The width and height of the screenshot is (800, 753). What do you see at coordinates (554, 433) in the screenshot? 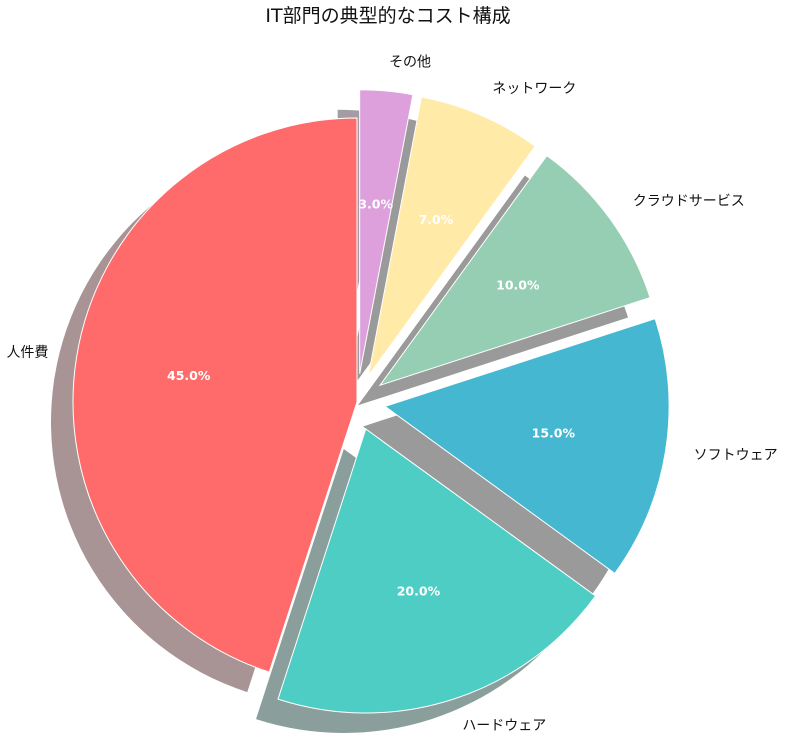
I see `slice-2-percentage: 15.0%` at bounding box center [554, 433].